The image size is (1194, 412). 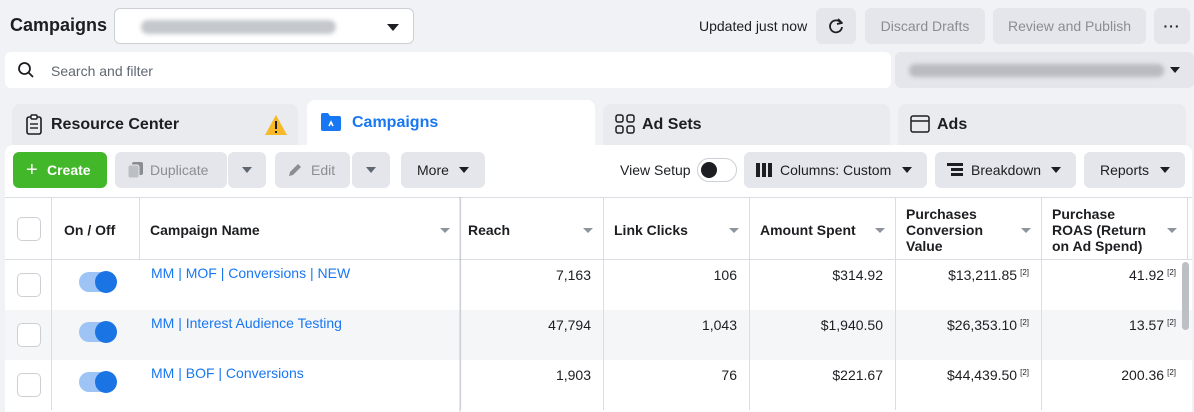 What do you see at coordinates (969, 335) in the screenshot?
I see `pcv-cell: $26,353.10 [2]` at bounding box center [969, 335].